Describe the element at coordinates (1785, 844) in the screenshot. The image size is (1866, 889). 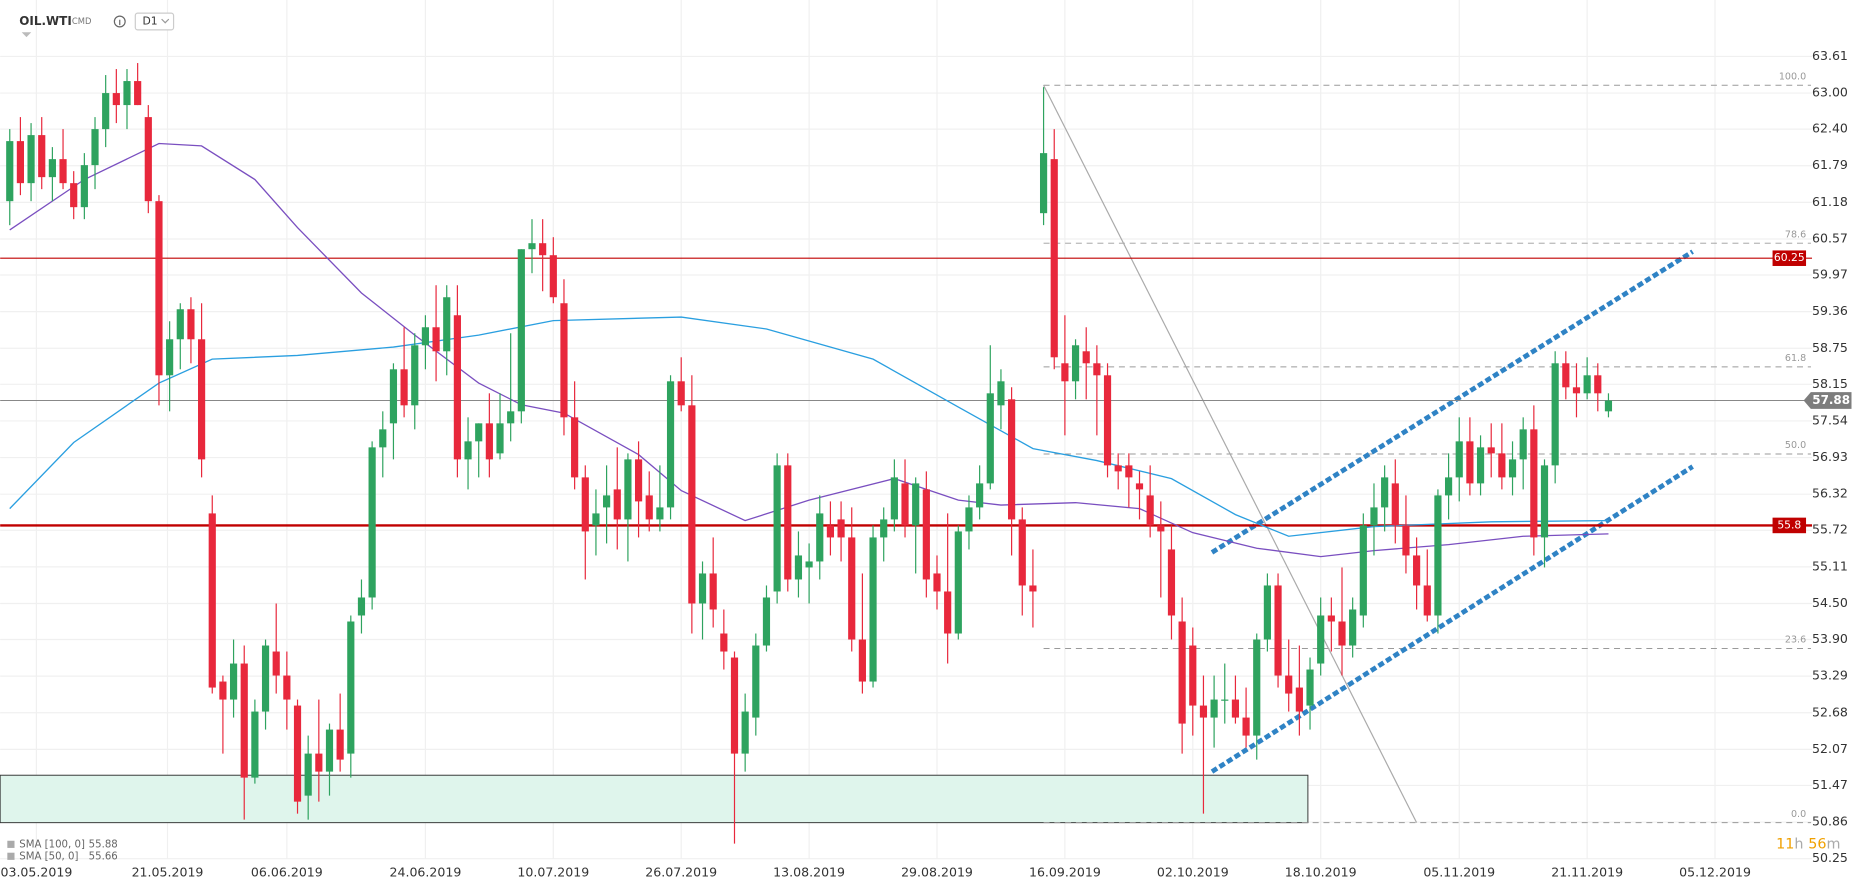
I see `countdown-part: 11` at that location.